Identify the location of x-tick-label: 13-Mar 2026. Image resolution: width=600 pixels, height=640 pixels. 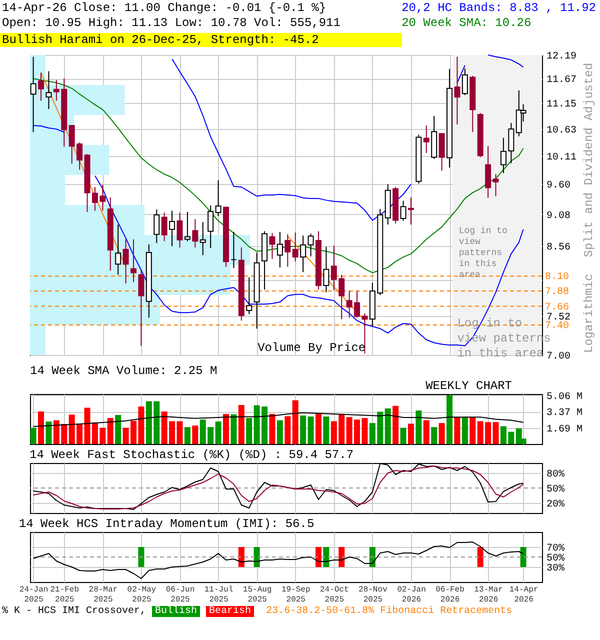
(489, 595).